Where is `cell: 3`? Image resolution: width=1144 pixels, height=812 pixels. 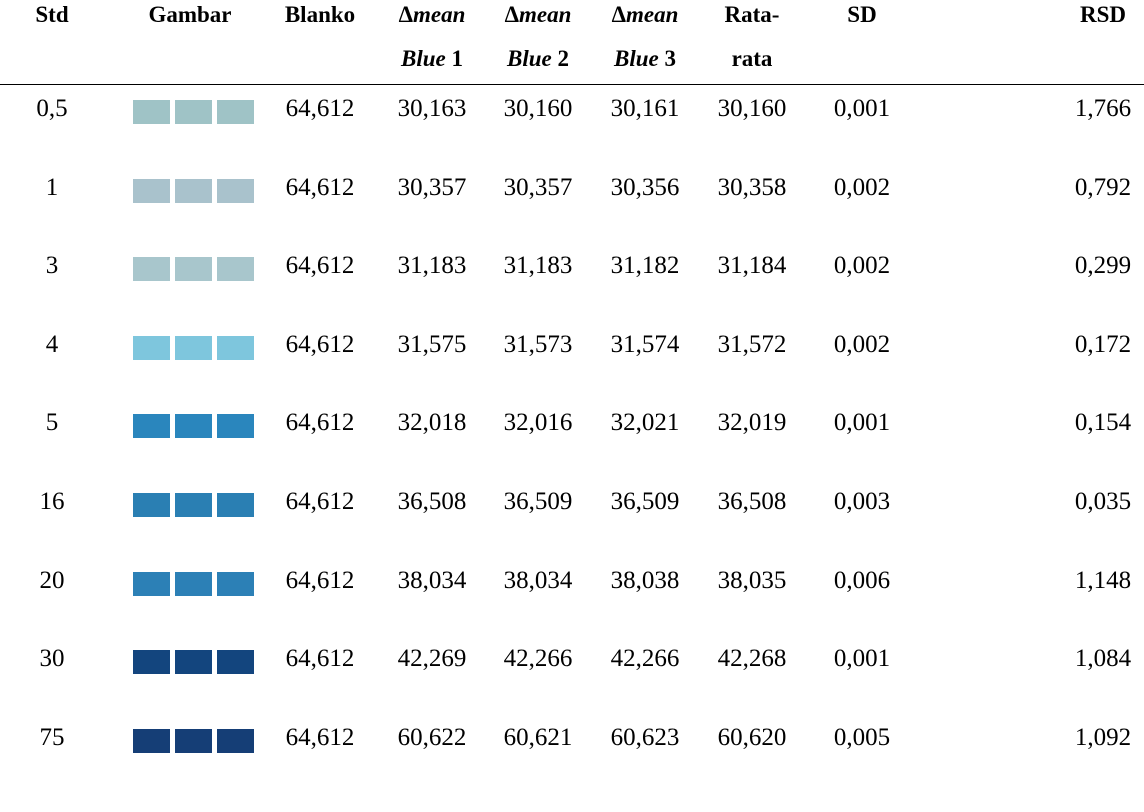
cell: 3 is located at coordinates (52, 266).